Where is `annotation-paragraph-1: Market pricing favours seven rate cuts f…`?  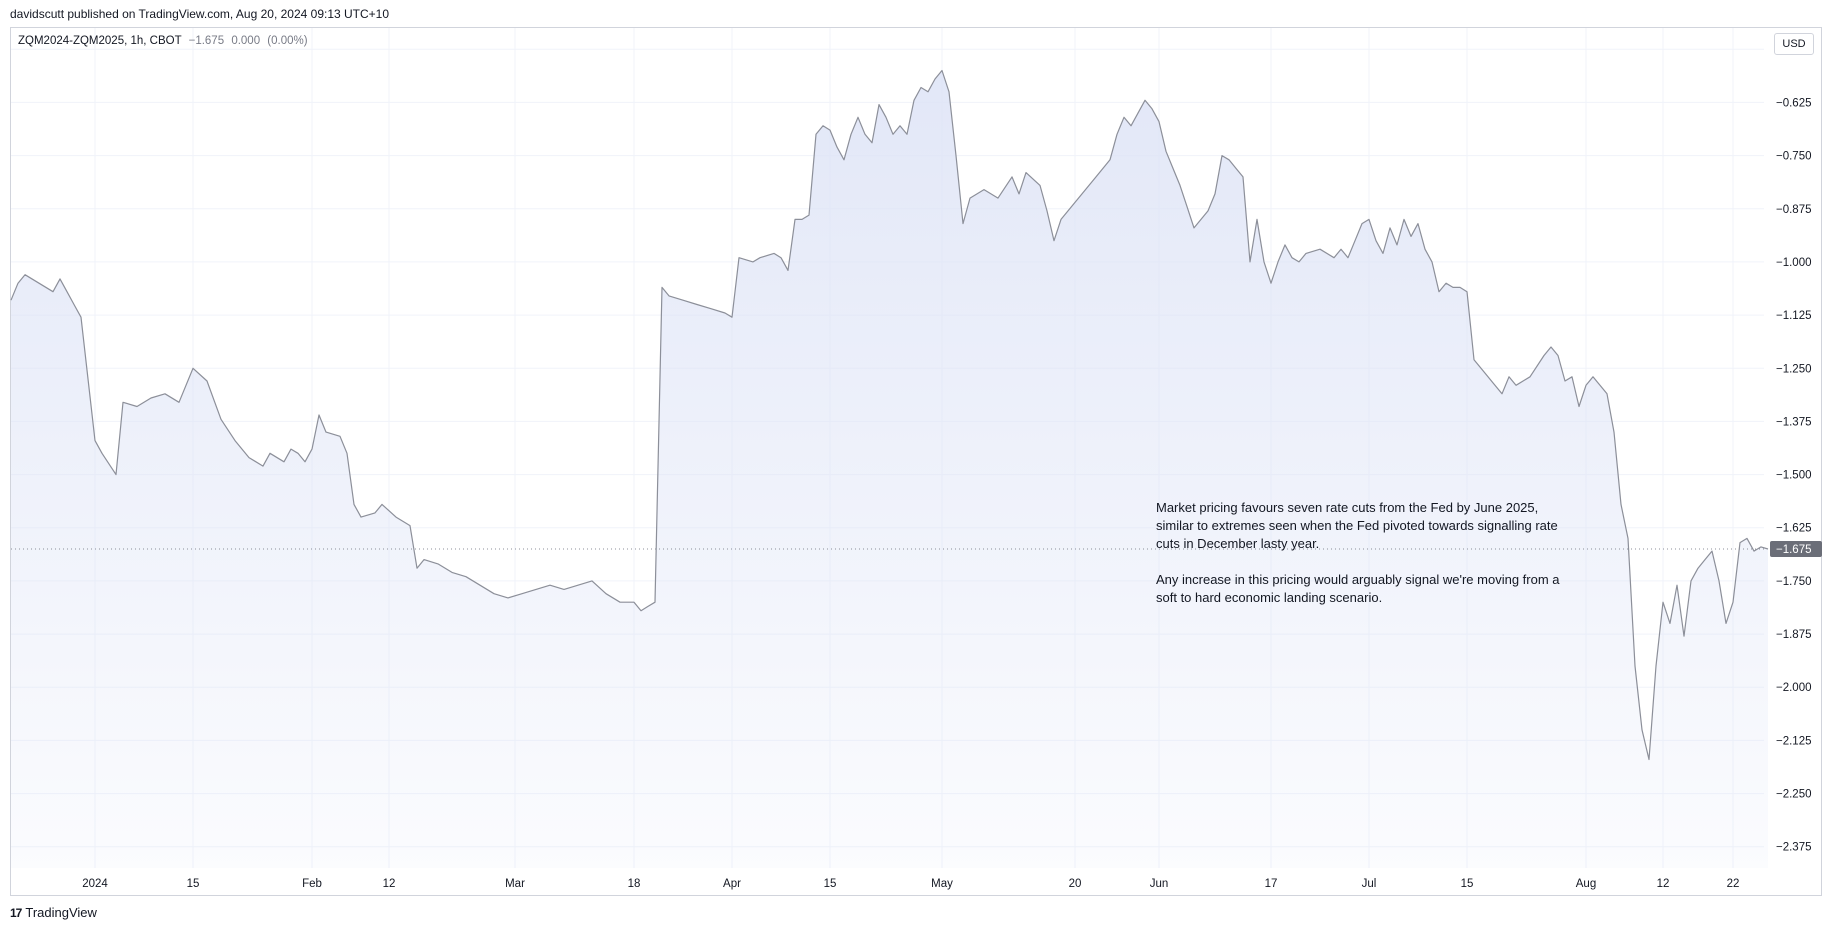
annotation-paragraph-1: Market pricing favours seven rate cuts f… is located at coordinates (1357, 525).